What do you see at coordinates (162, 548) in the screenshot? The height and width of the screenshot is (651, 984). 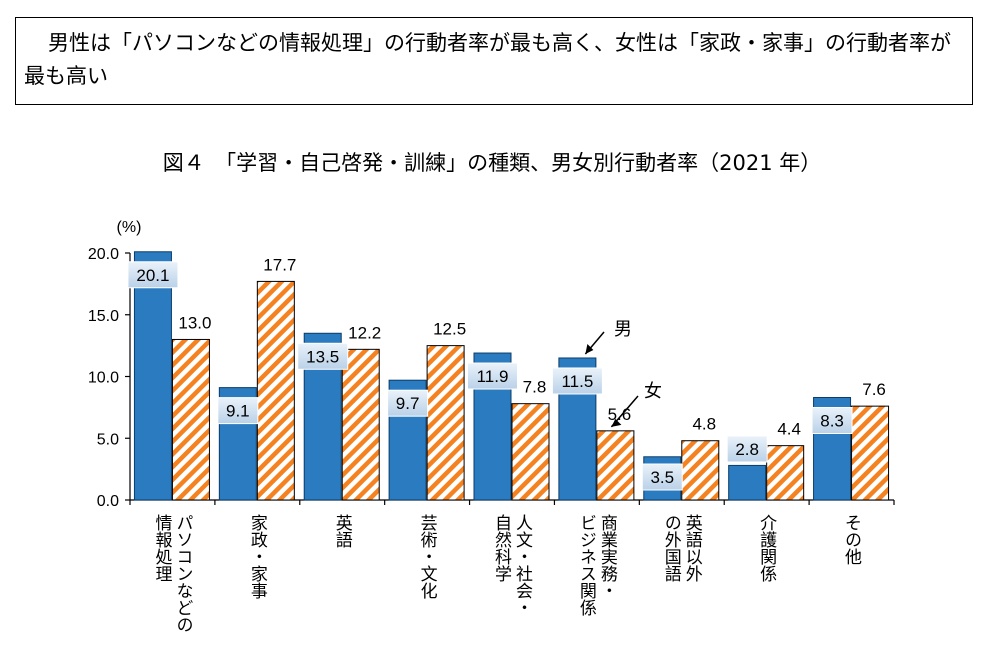 I see `category-label: 情報処理` at bounding box center [162, 548].